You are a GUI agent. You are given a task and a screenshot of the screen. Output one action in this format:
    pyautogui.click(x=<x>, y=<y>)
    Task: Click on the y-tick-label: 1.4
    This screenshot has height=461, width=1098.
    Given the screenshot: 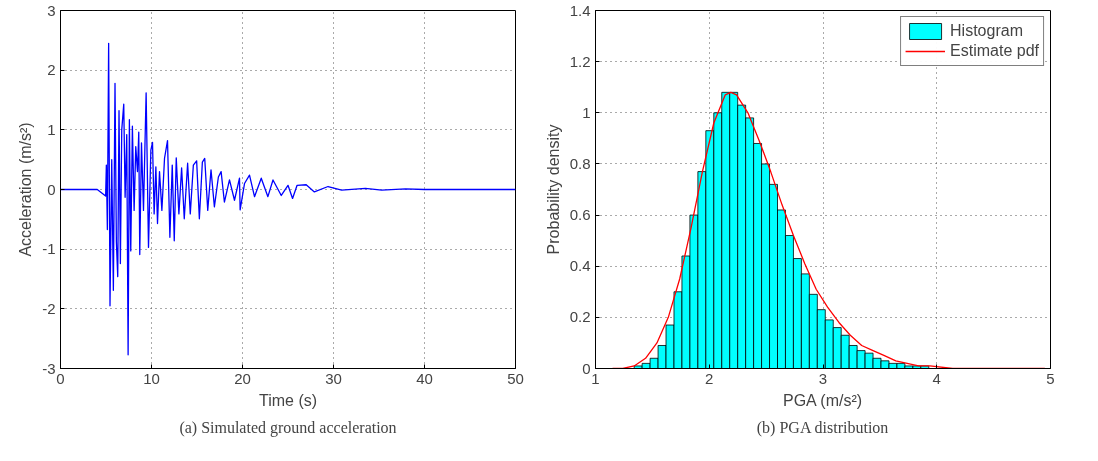 What is the action you would take?
    pyautogui.click(x=580, y=10)
    